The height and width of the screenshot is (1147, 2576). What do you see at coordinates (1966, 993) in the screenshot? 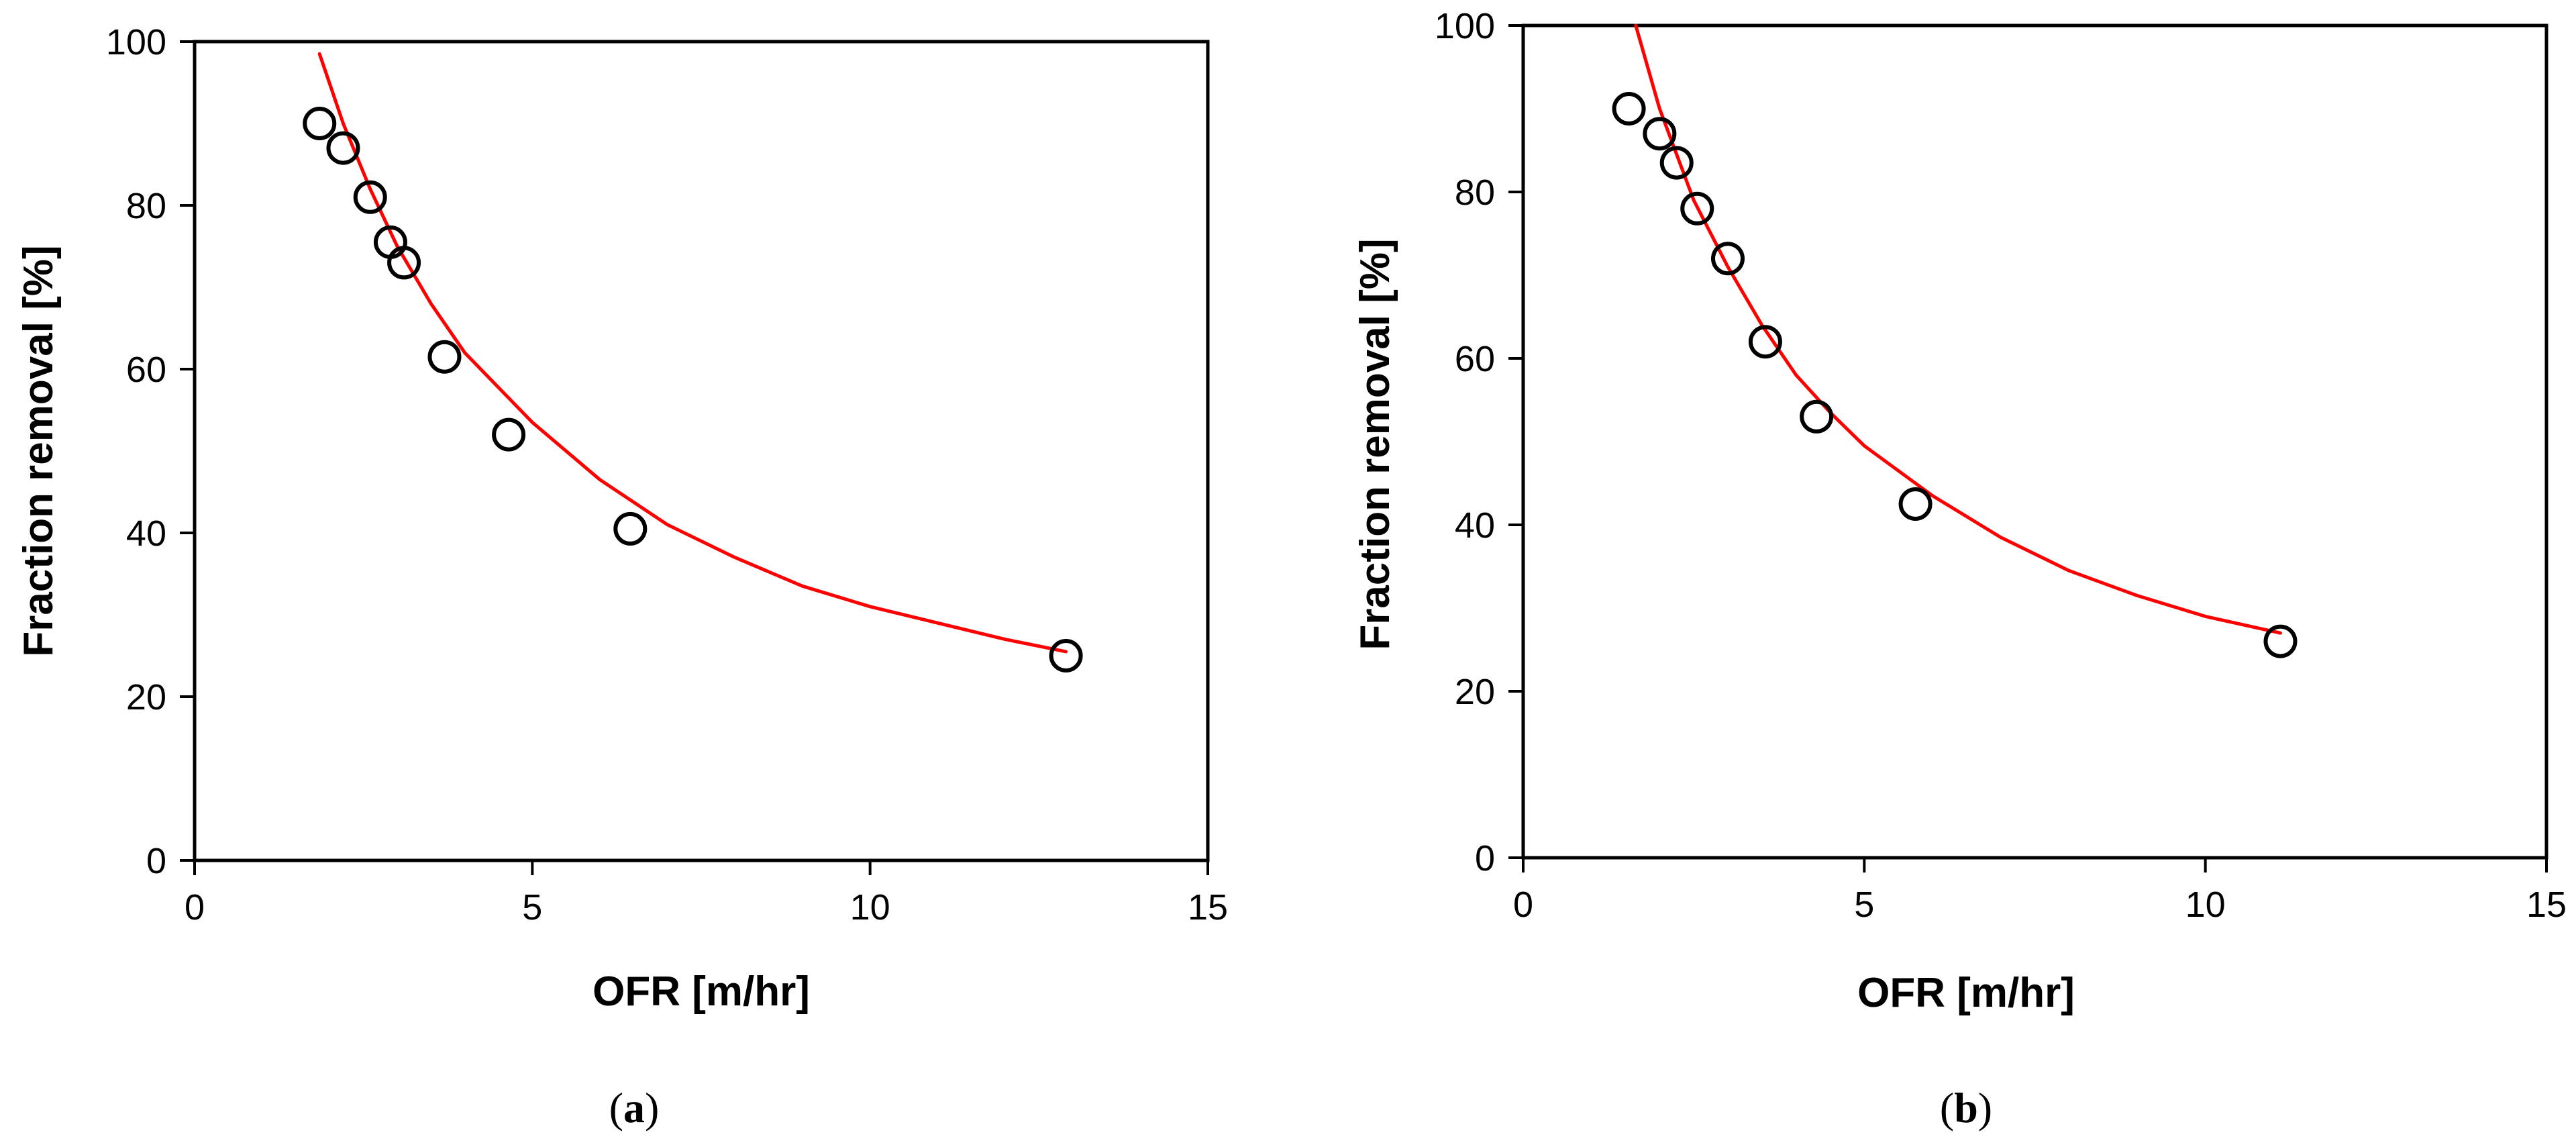
I see `x-axis-title-b: OFR [m/hr]` at bounding box center [1966, 993].